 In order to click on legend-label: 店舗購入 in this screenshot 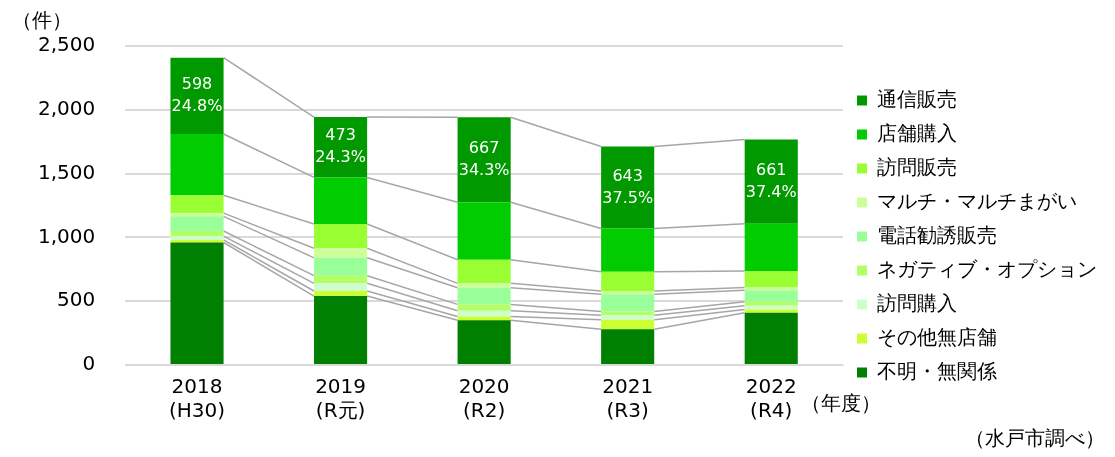, I will do `click(917, 132)`.